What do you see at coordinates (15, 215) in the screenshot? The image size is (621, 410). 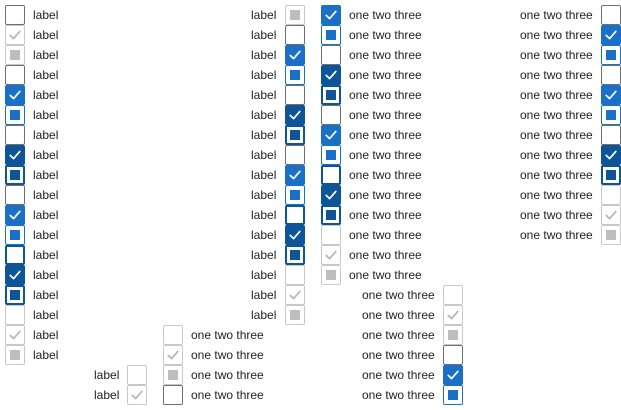 I see `checkbox-a10` at bounding box center [15, 215].